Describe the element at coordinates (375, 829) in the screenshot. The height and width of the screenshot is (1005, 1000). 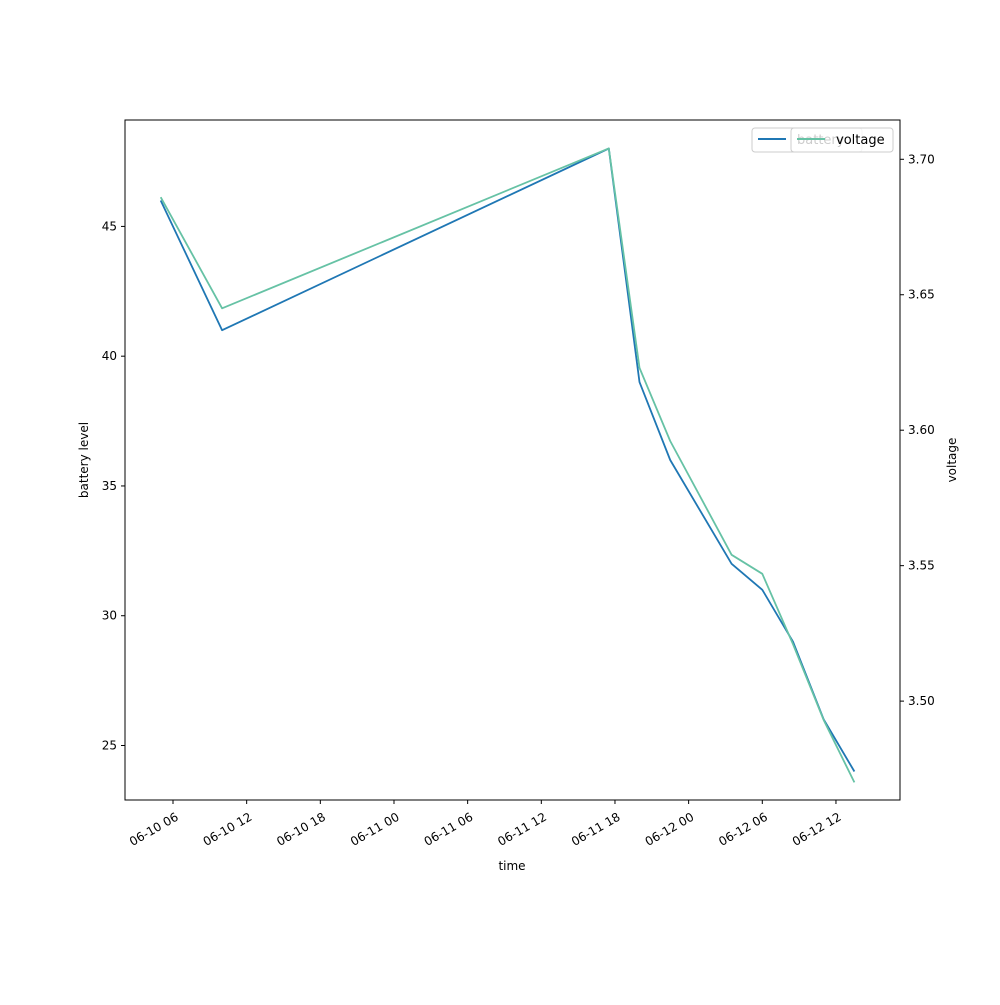
I see `x-tick-label: 06-11 00` at that location.